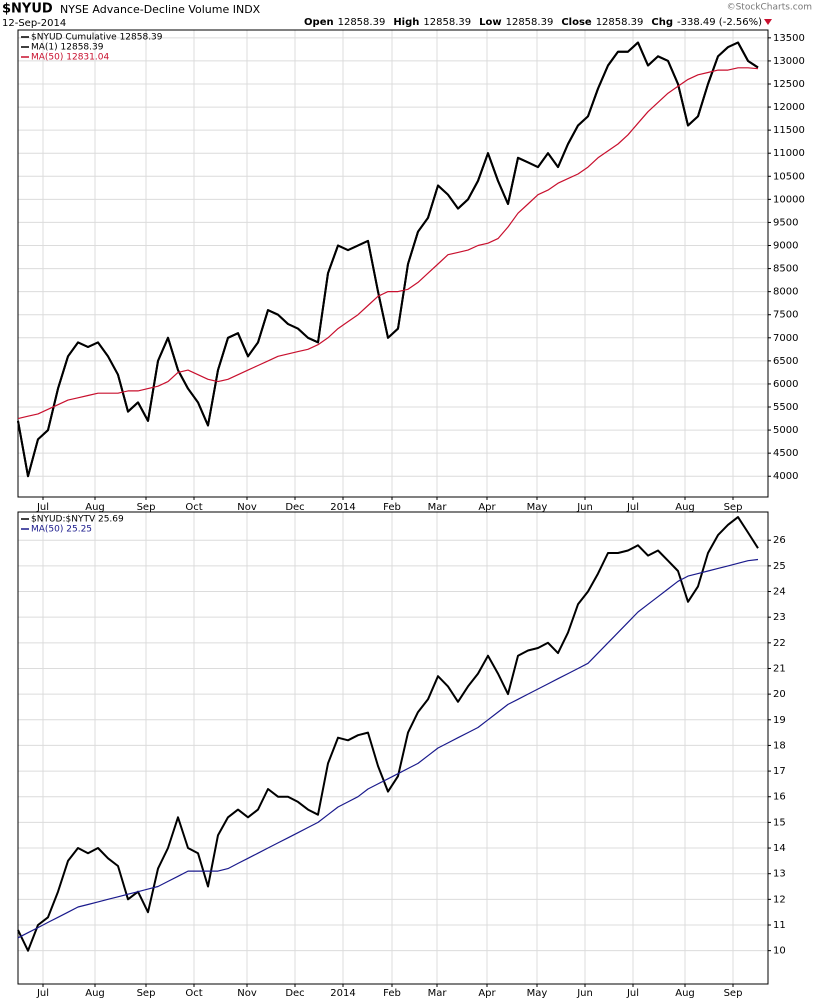  Describe the element at coordinates (406, 22) in the screenshot. I see `quote-label: High` at that location.